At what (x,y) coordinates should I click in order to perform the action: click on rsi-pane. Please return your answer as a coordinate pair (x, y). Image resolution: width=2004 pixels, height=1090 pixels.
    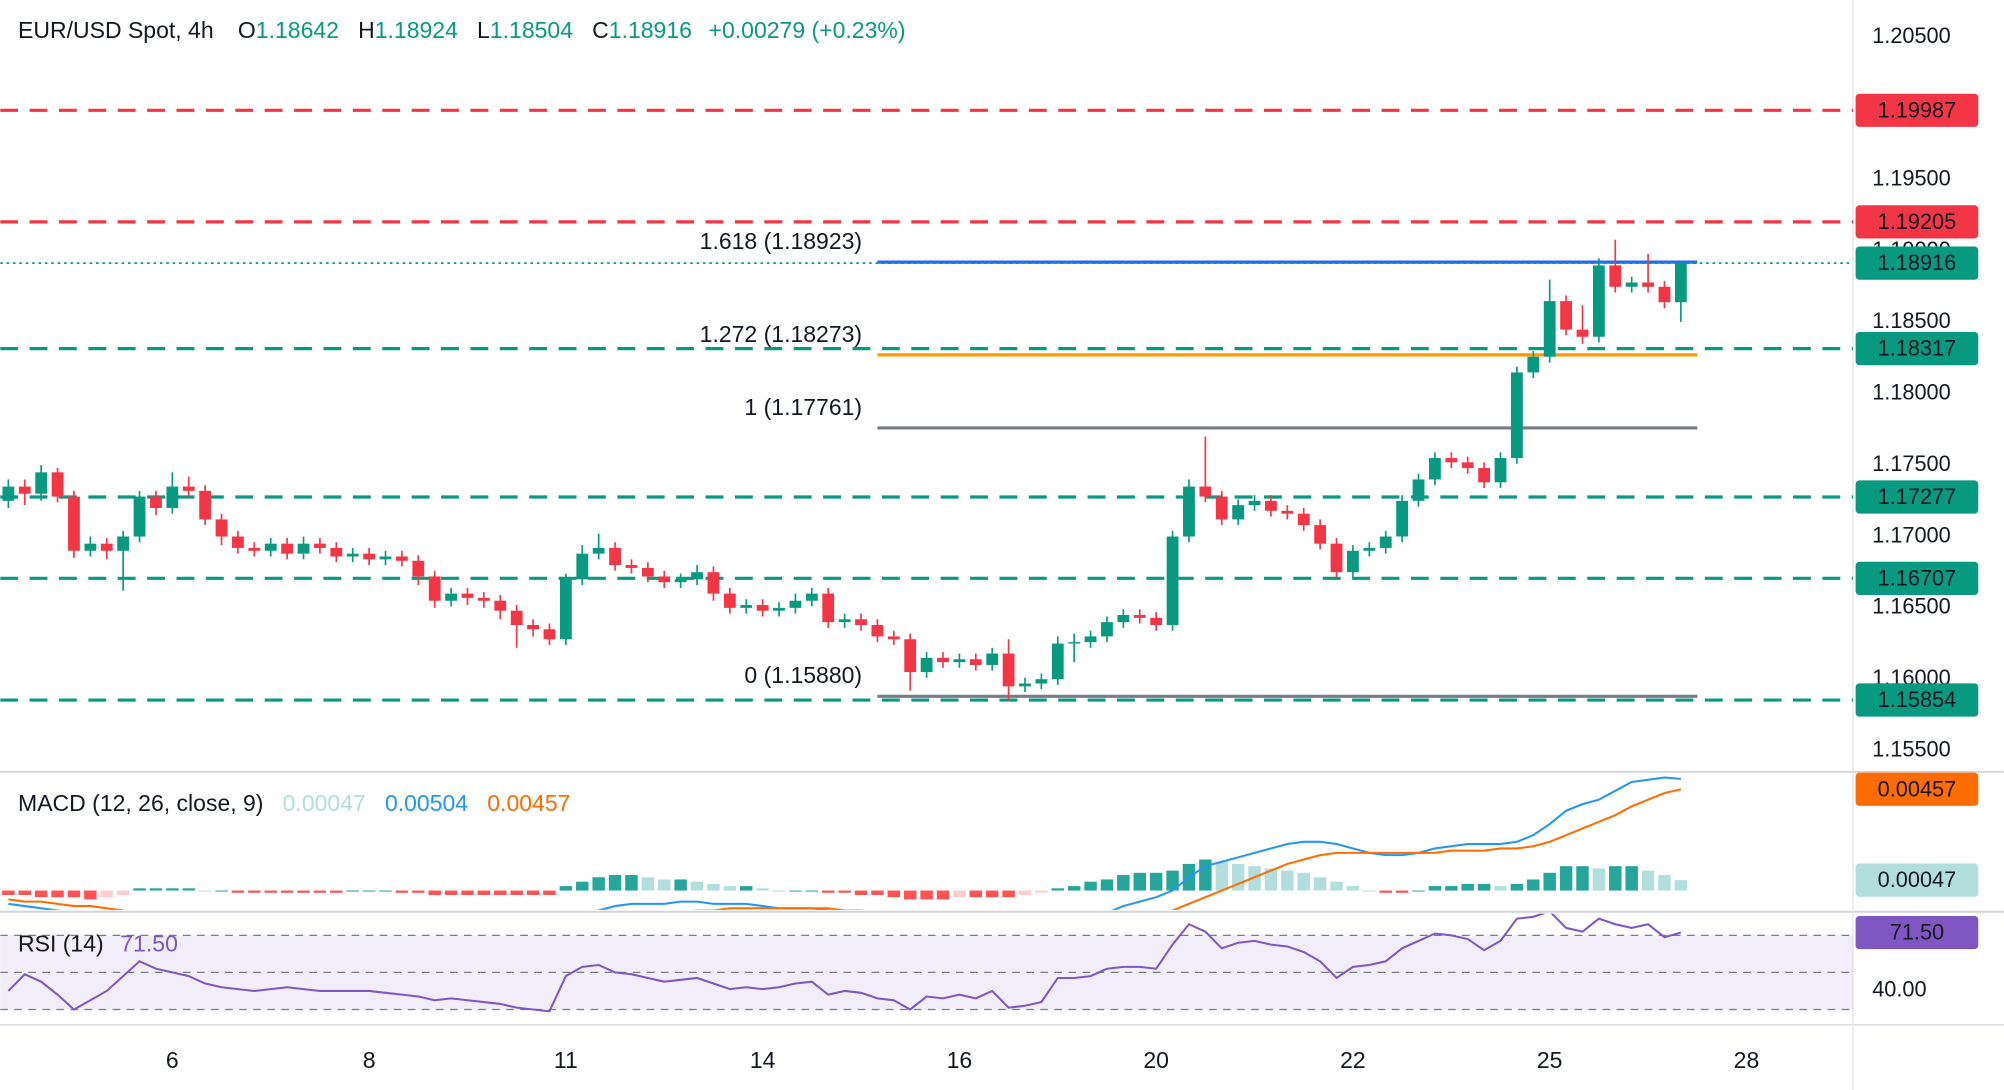
    Looking at the image, I should click on (927, 963).